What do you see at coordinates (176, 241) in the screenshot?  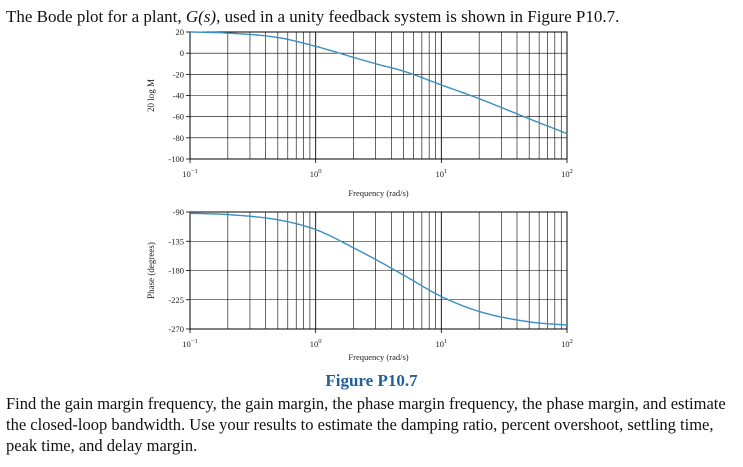 I see `y-tick-label: -135` at bounding box center [176, 241].